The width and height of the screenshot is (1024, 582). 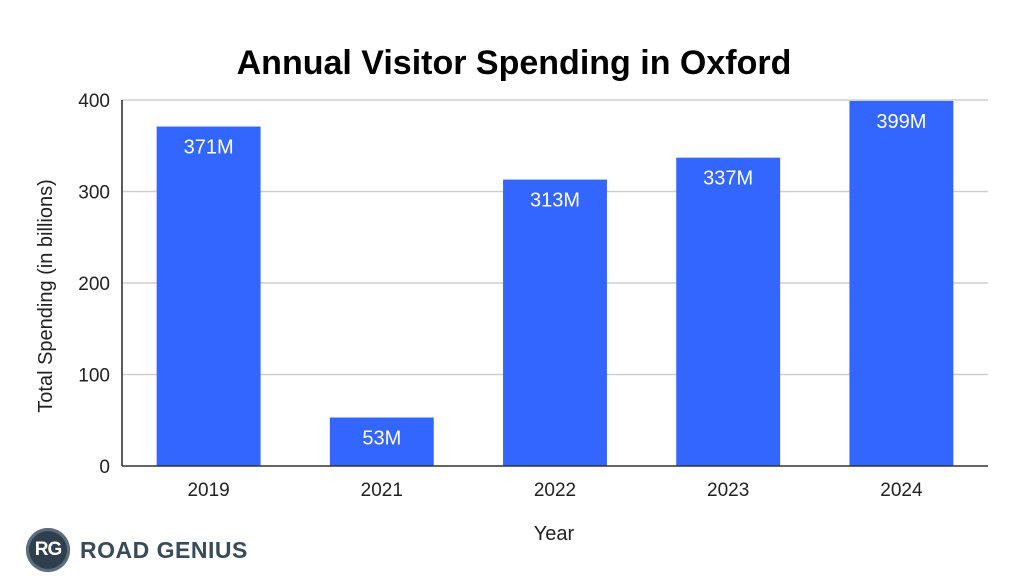 I want to click on y-tick-label: 100, so click(x=94, y=376).